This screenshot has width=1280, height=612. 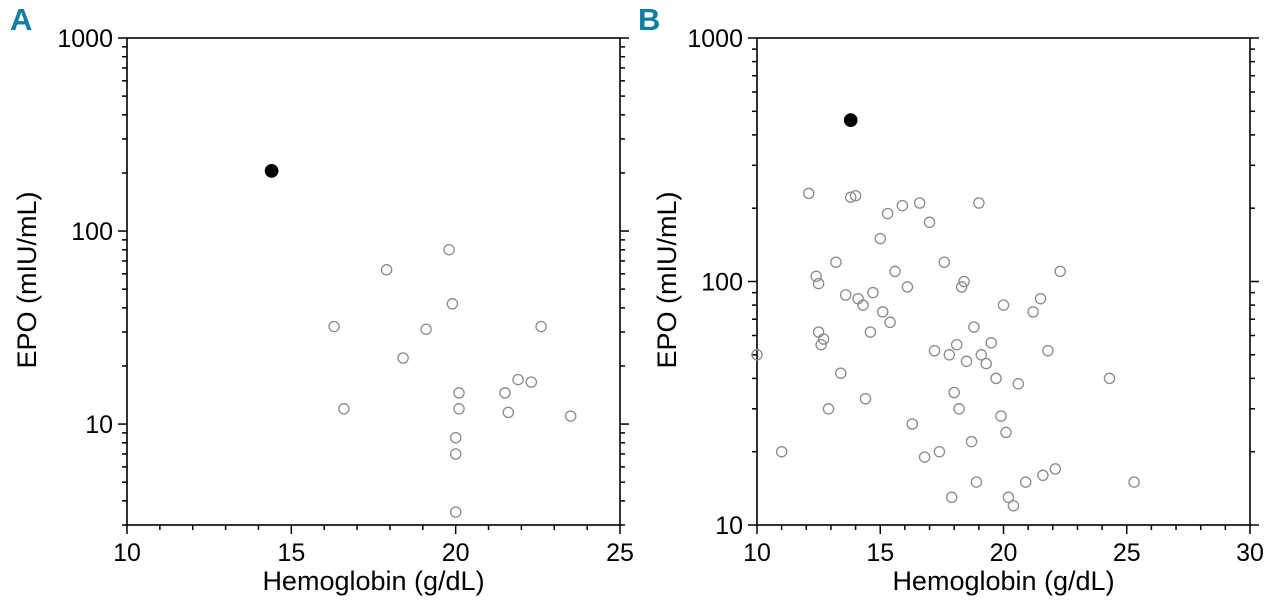 I want to click on panel-label-b: B, so click(x=649, y=19).